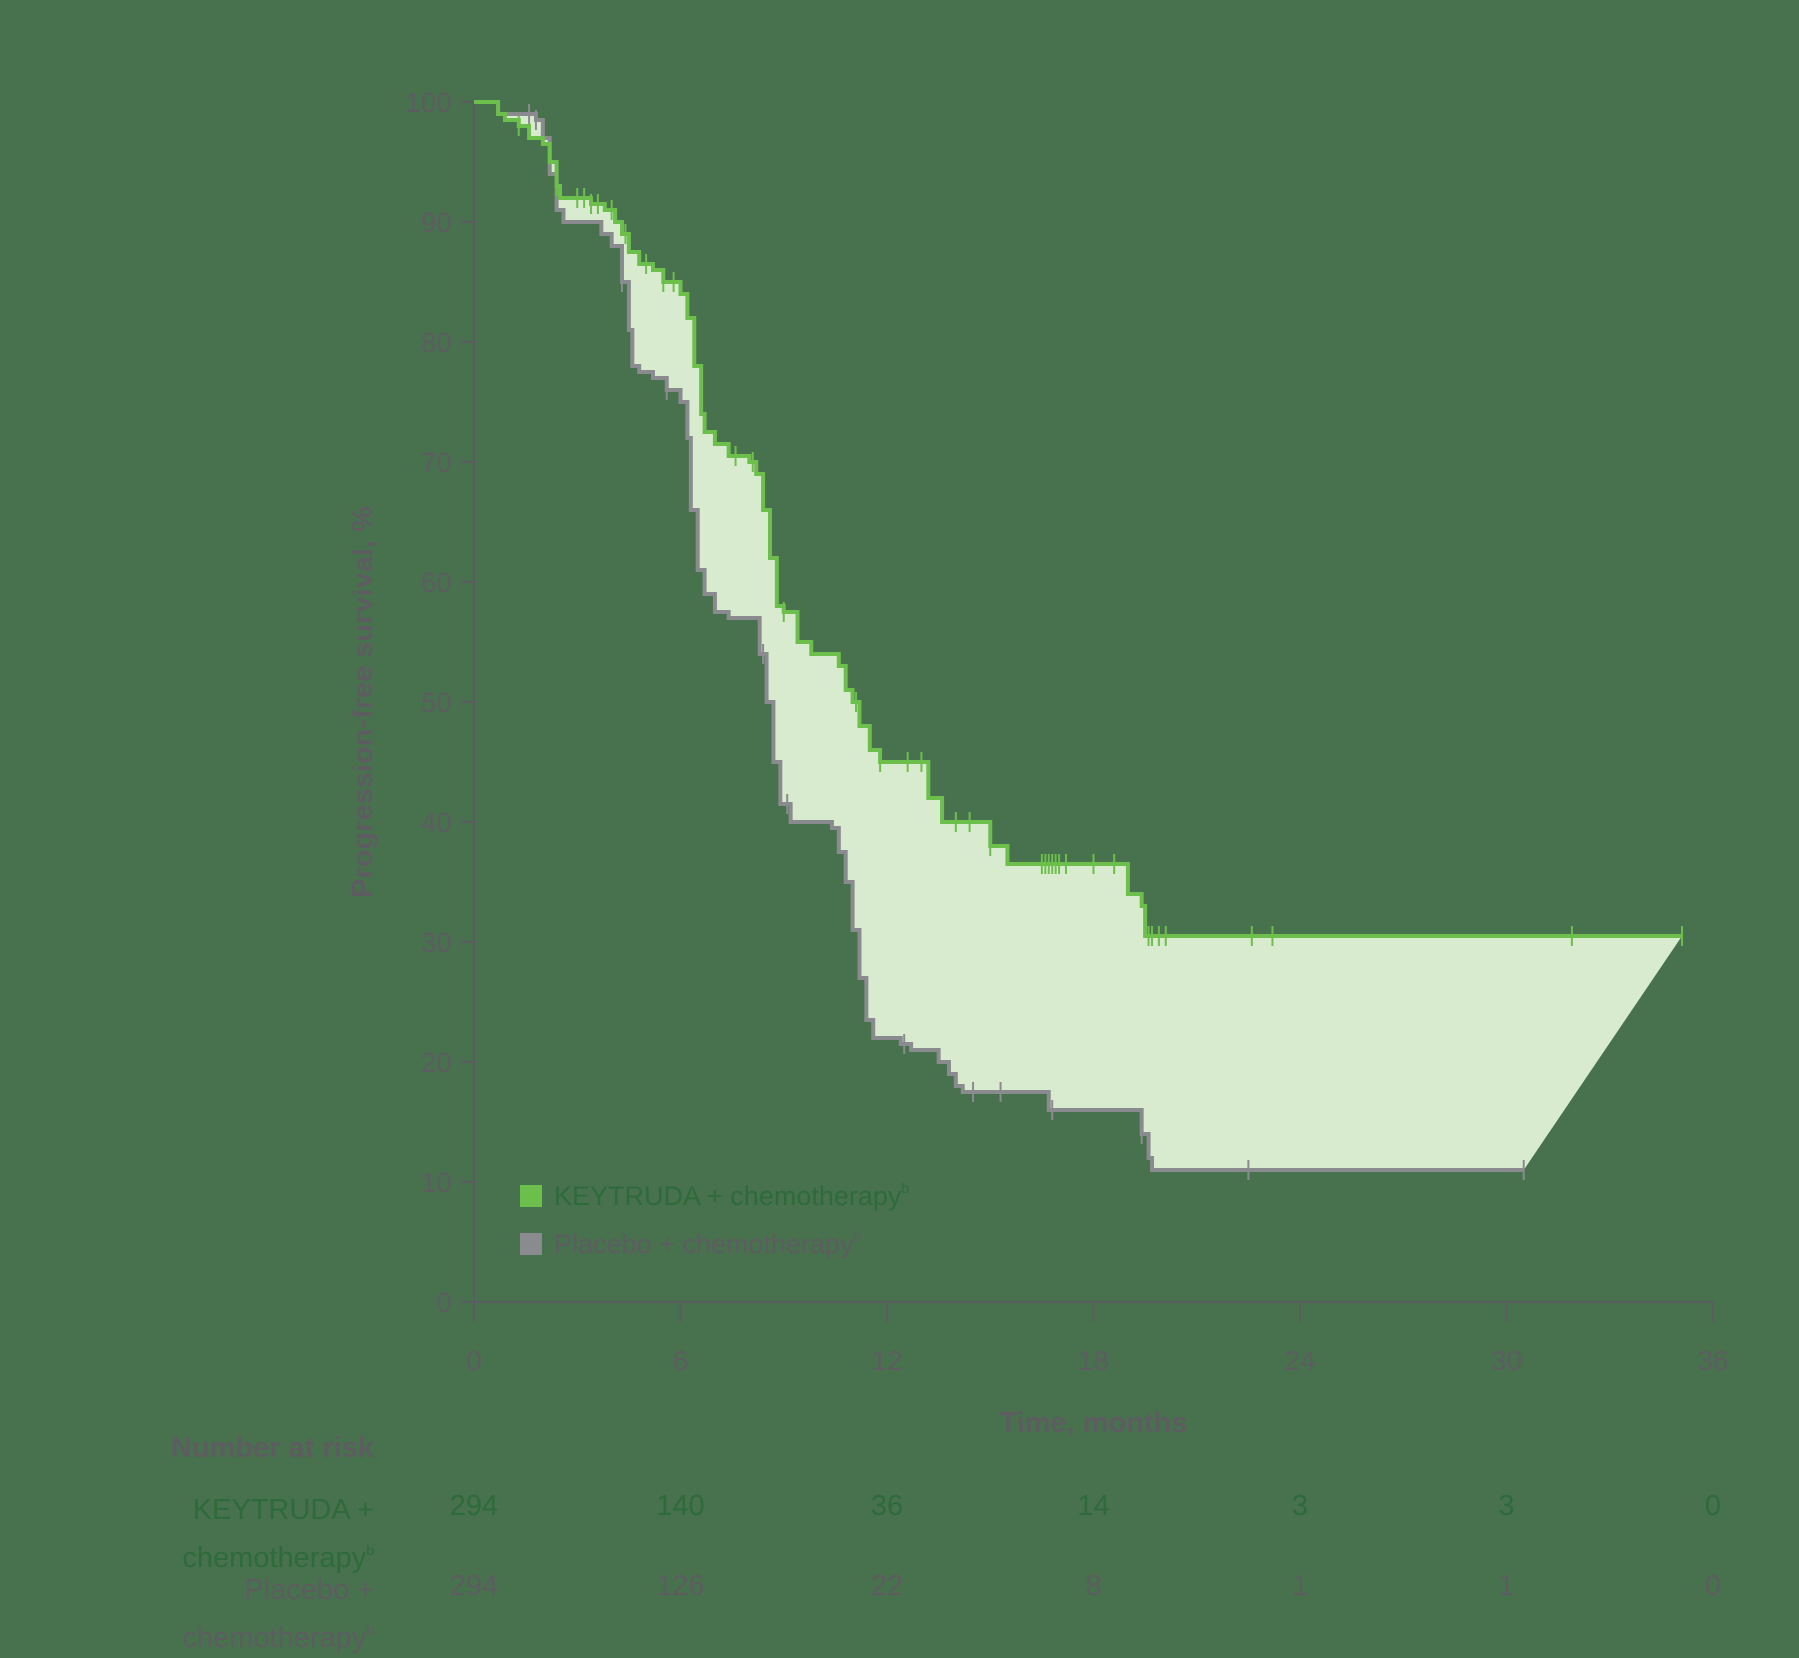 The width and height of the screenshot is (1799, 1658). What do you see at coordinates (1506, 1360) in the screenshot?
I see `x-tick-label: 30` at bounding box center [1506, 1360].